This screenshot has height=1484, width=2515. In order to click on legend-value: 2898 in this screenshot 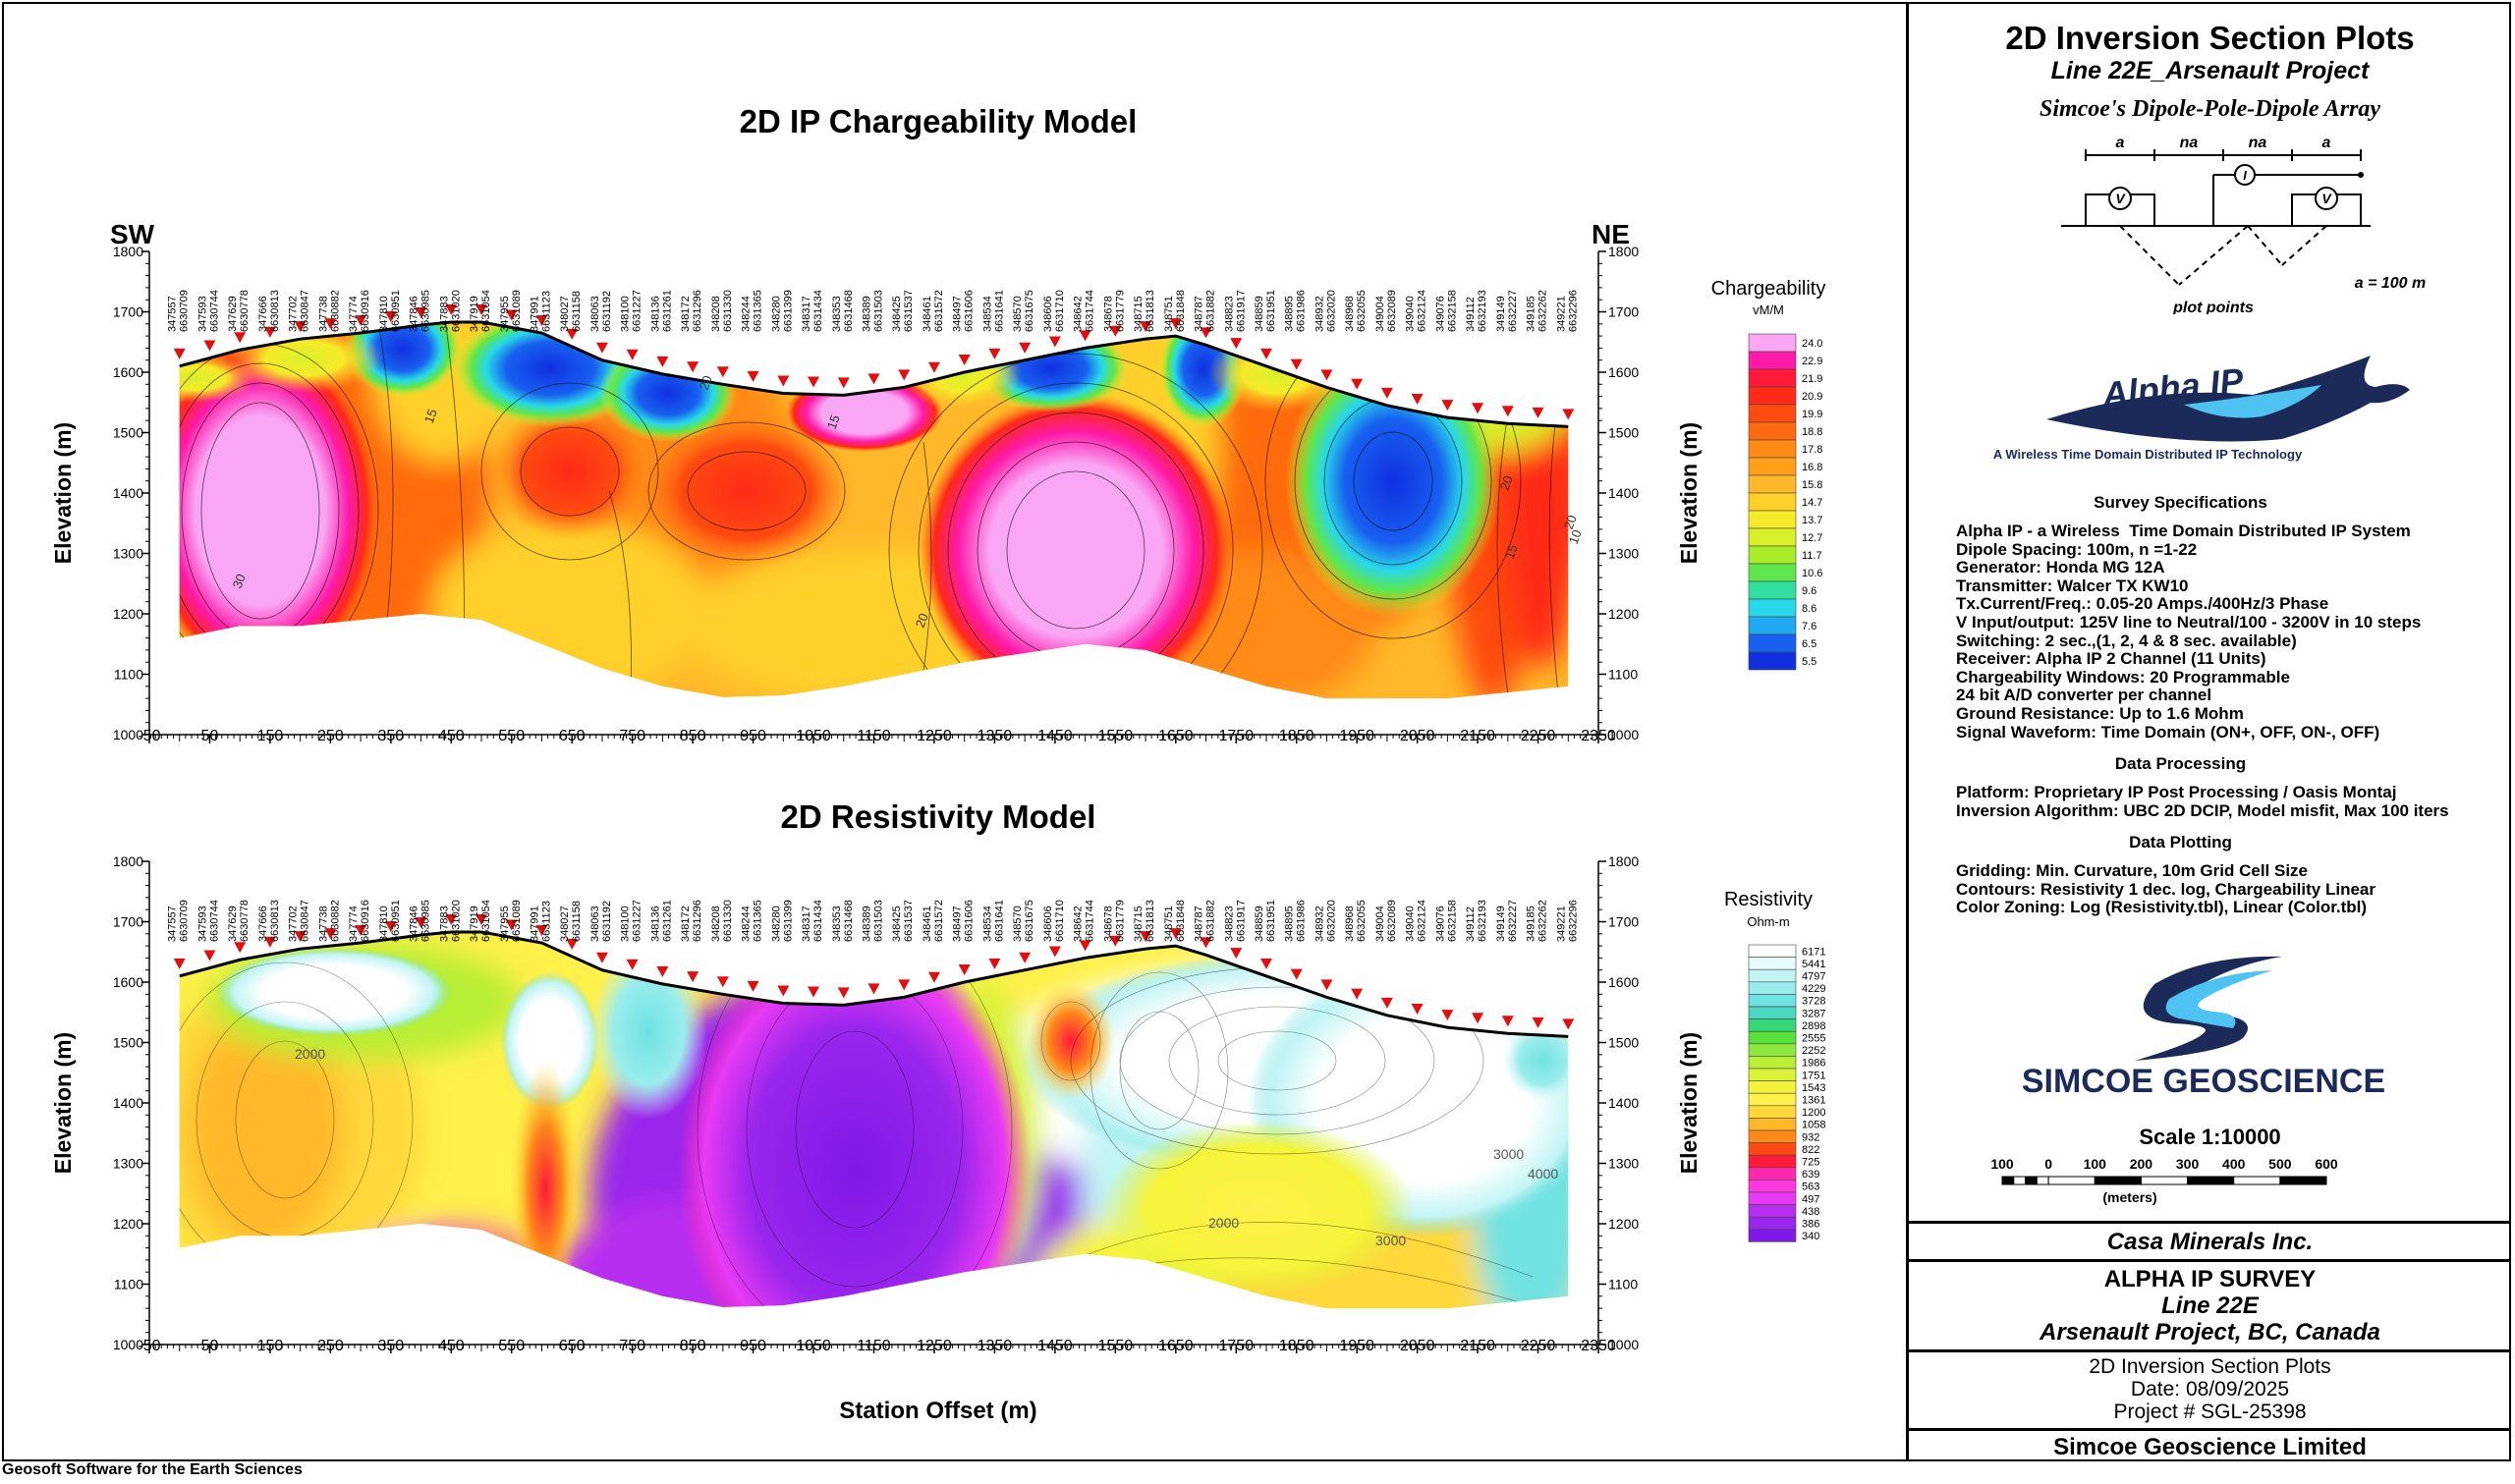, I will do `click(1813, 1026)`.